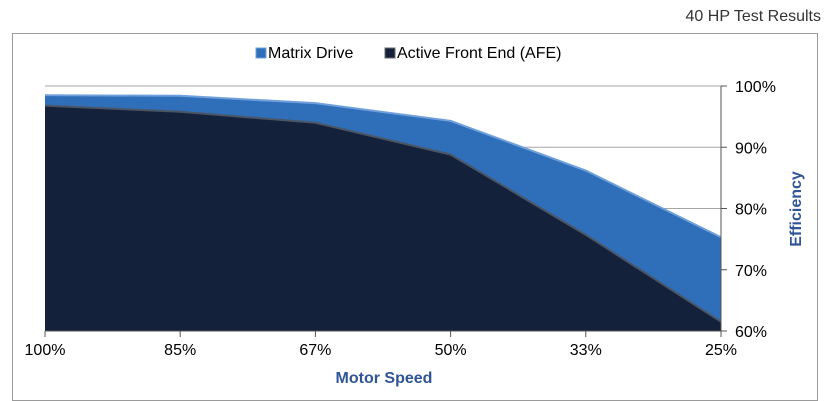  I want to click on x-tick-label: 85%, so click(180, 350).